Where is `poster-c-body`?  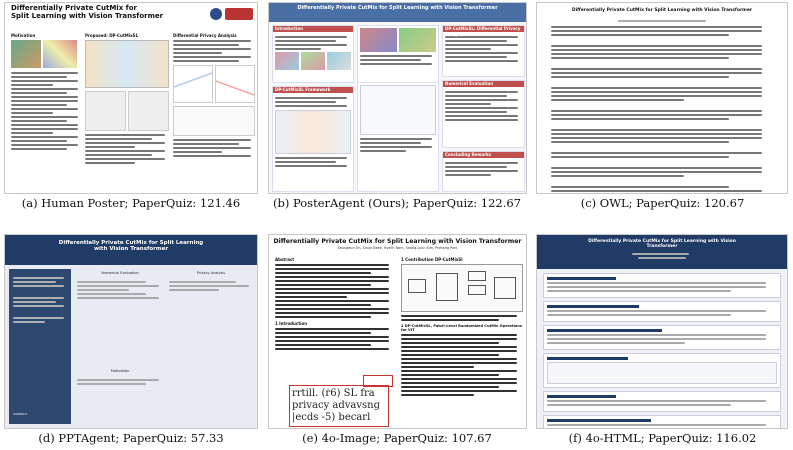 poster-c-body is located at coordinates (662, 103).